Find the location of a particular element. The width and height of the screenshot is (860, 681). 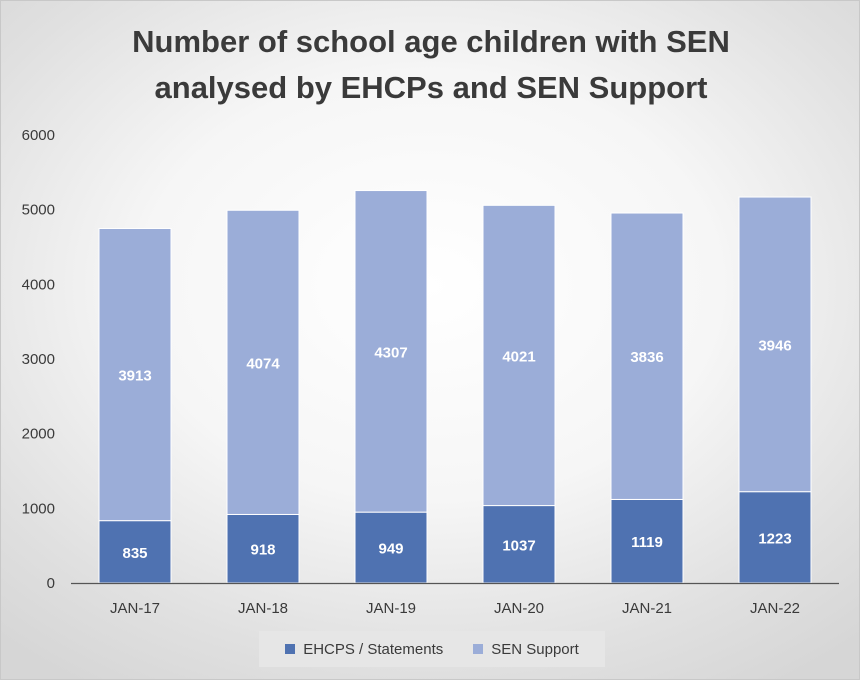

data-label: 1223 is located at coordinates (774, 538).